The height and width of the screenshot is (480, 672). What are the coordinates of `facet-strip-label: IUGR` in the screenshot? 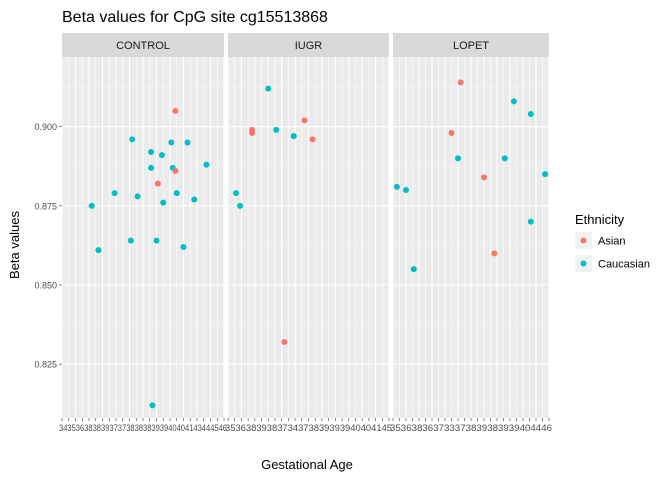 It's located at (309, 46).